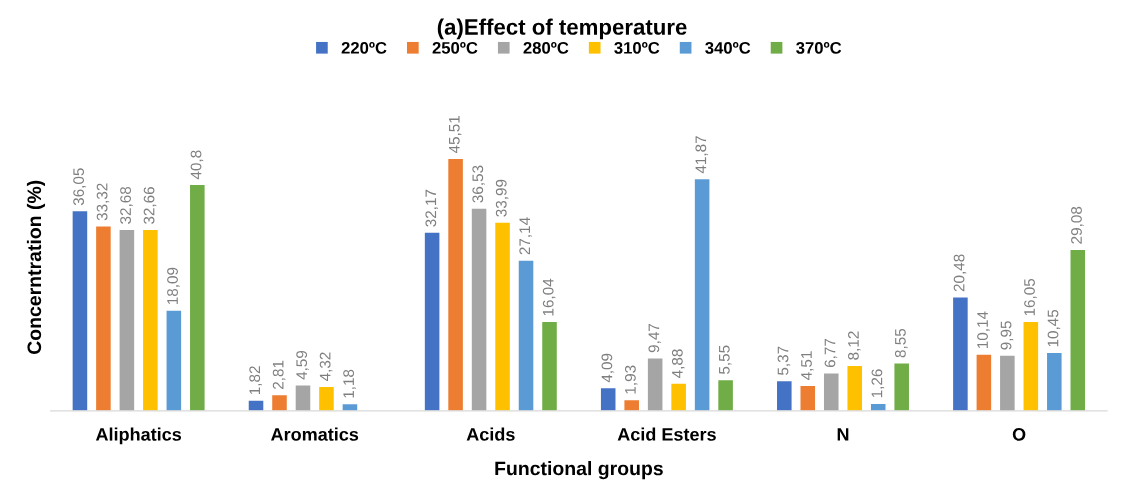 The width and height of the screenshot is (1124, 495). I want to click on data-label: 36,05, so click(79, 187).